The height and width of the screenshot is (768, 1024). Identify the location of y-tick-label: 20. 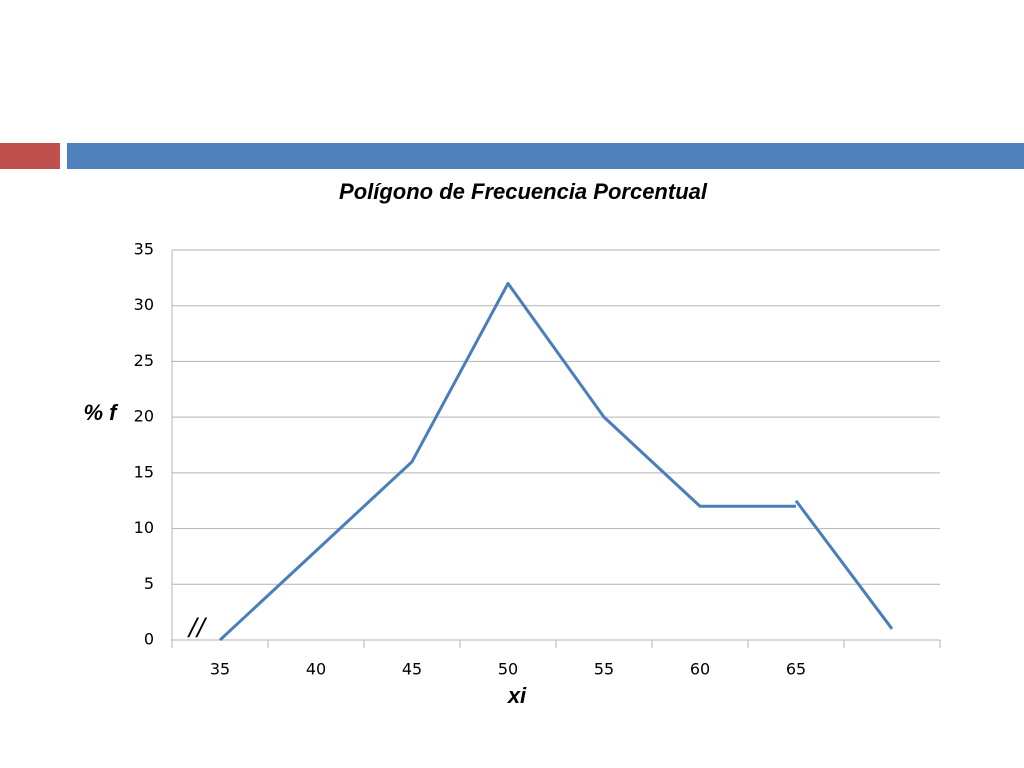
(144, 416).